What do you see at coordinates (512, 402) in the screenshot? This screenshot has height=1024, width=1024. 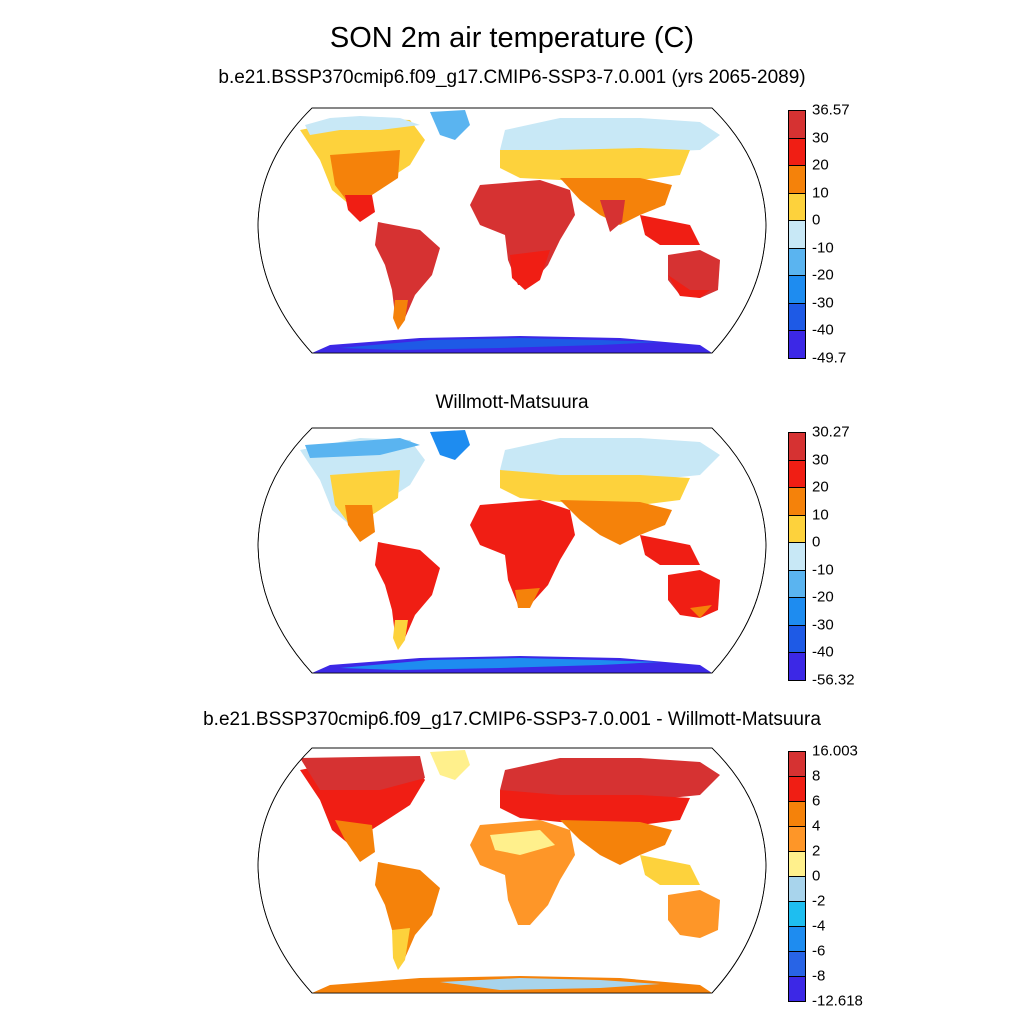 I see `panel-2-title: Willmott-Matsuura` at bounding box center [512, 402].